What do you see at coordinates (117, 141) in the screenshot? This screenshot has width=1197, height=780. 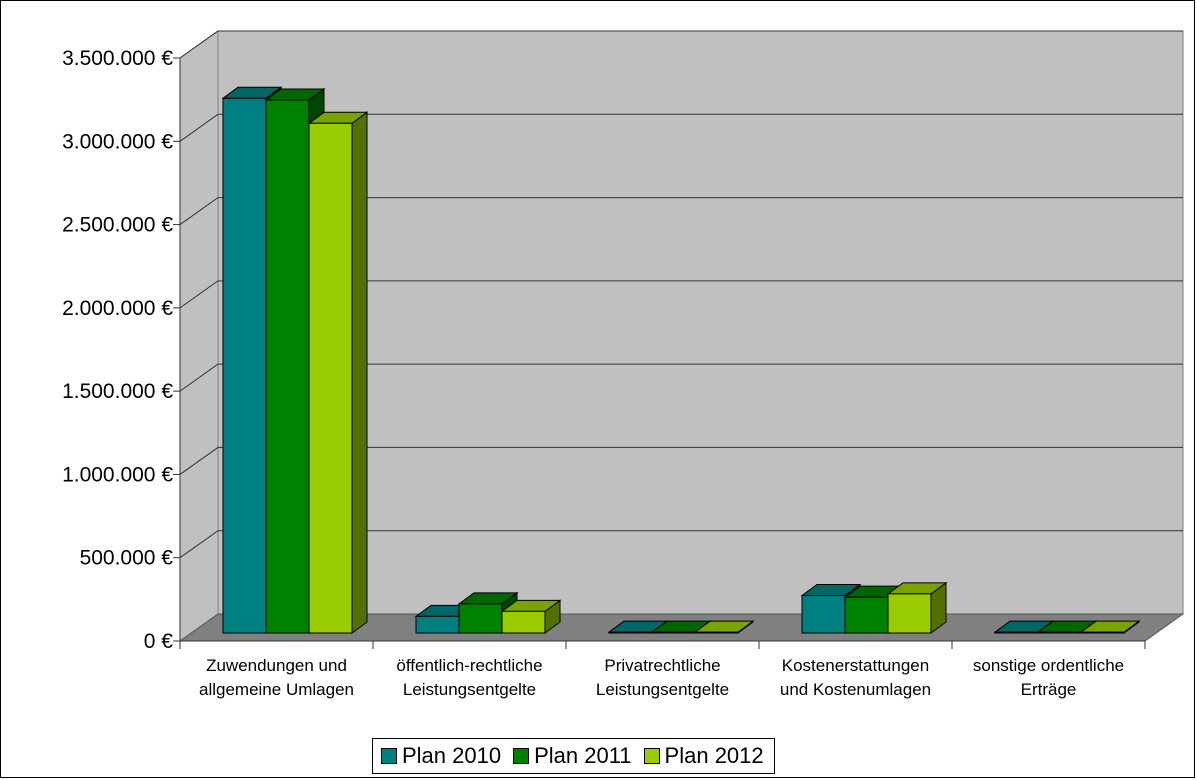 I see `y-tick-label: 3.000.000 €` at bounding box center [117, 141].